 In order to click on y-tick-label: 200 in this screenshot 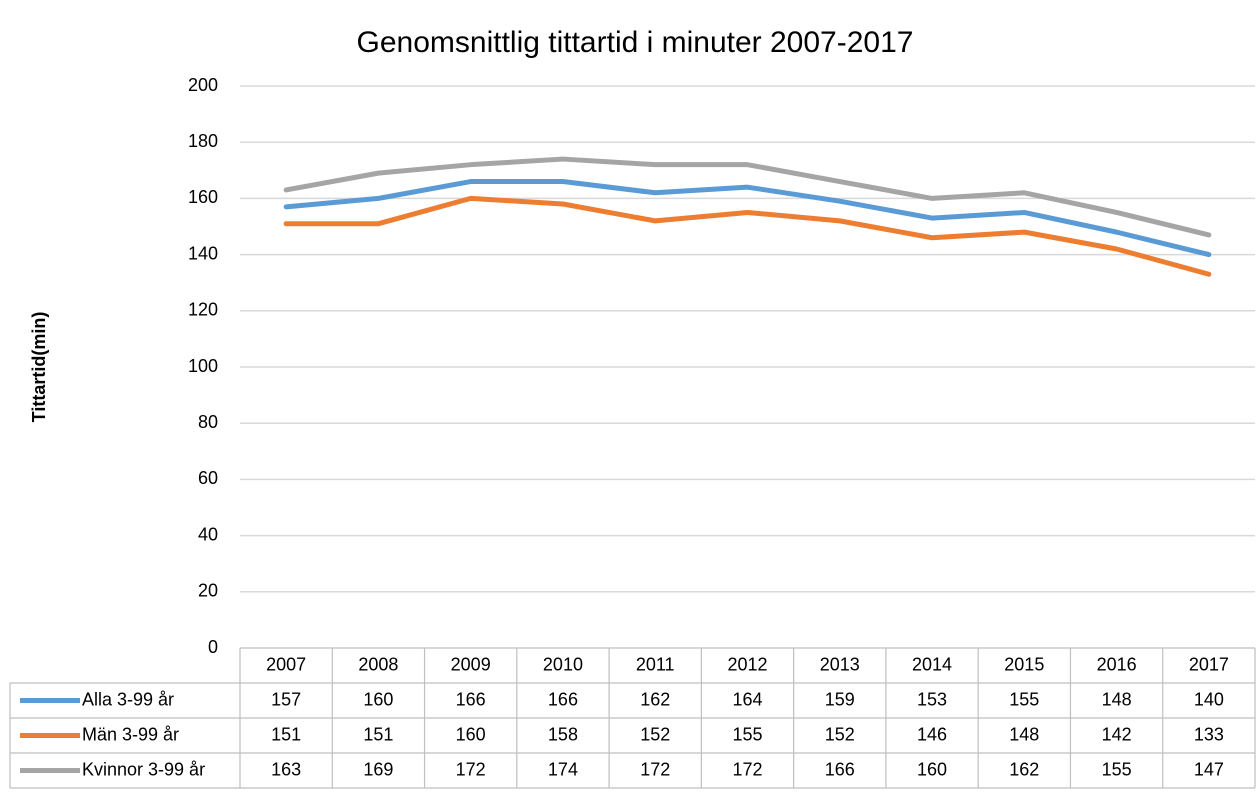, I will do `click(203, 85)`.